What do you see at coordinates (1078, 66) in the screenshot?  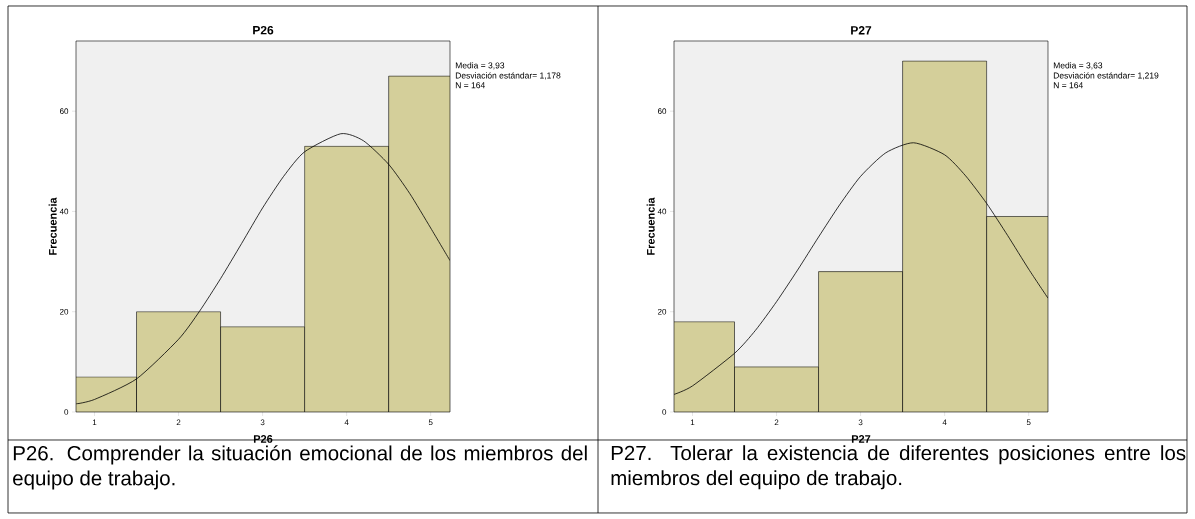 I see `text: Media = 3,63` at bounding box center [1078, 66].